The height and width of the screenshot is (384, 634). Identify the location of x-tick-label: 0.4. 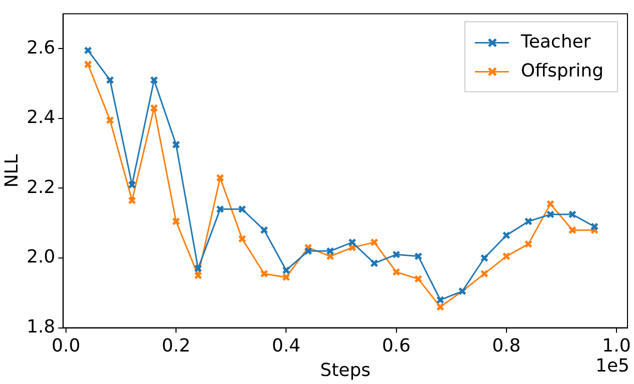
(286, 345).